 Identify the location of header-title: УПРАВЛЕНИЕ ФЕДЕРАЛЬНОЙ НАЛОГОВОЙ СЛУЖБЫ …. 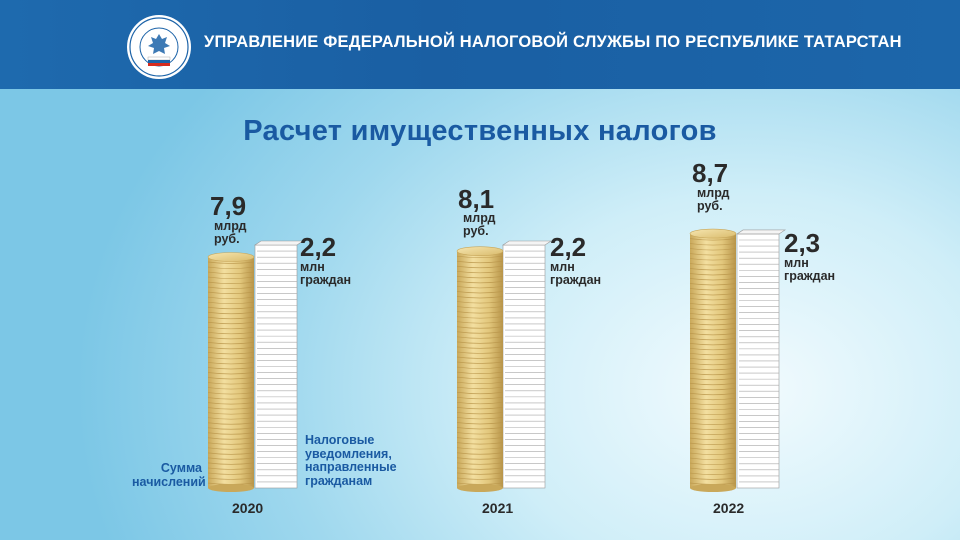
(553, 42).